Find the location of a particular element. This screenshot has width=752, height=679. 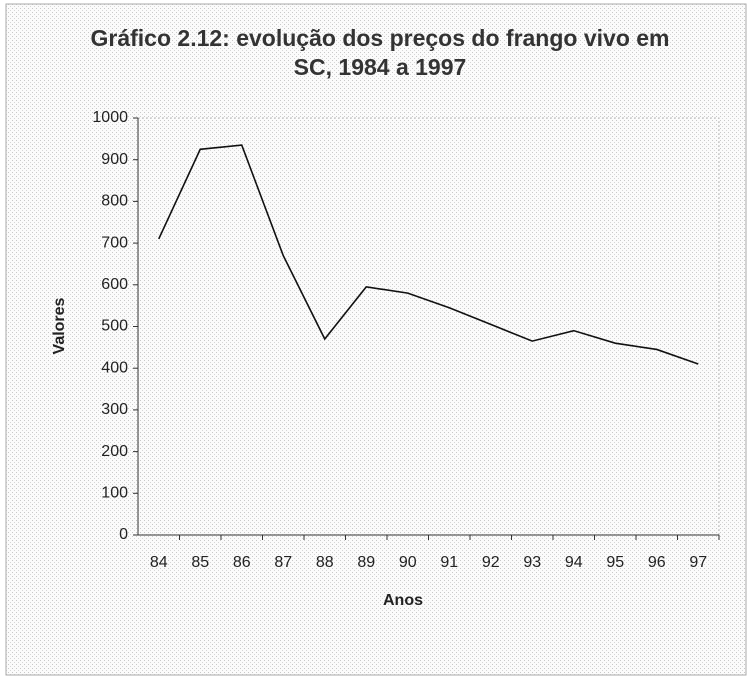

y-tick-label: 300 is located at coordinates (114, 409).